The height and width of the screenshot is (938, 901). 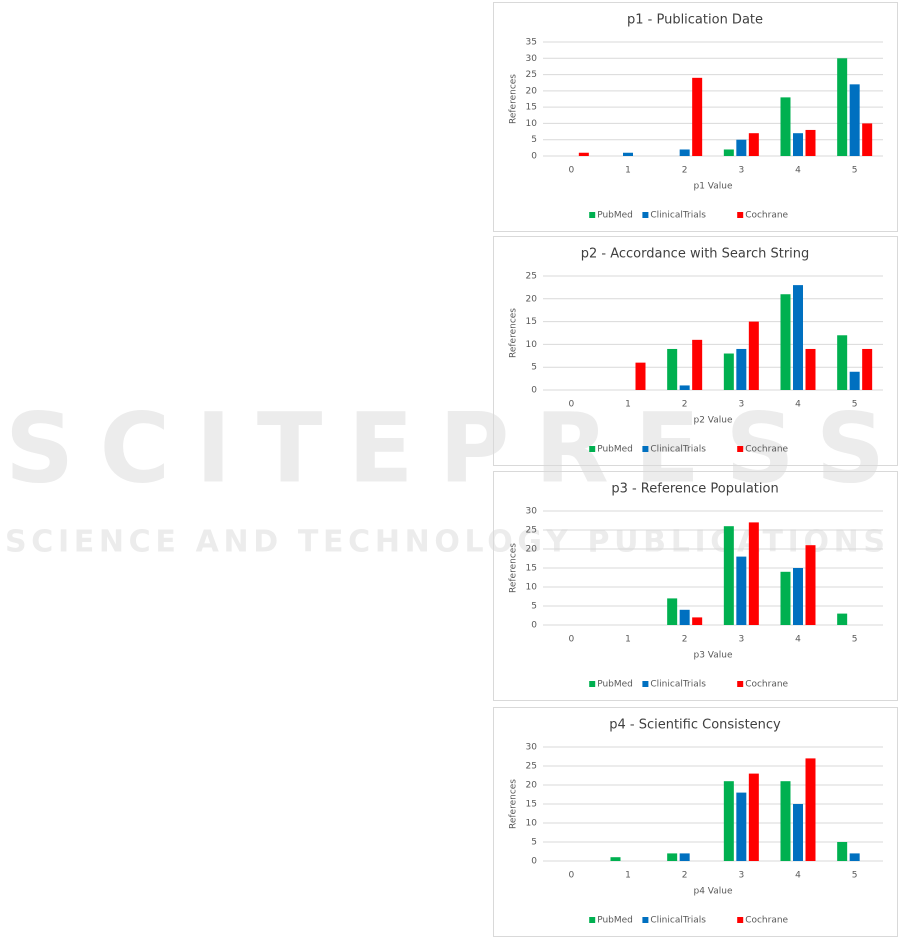 What do you see at coordinates (712, 421) in the screenshot?
I see `x-axis-title: p2 Value` at bounding box center [712, 421].